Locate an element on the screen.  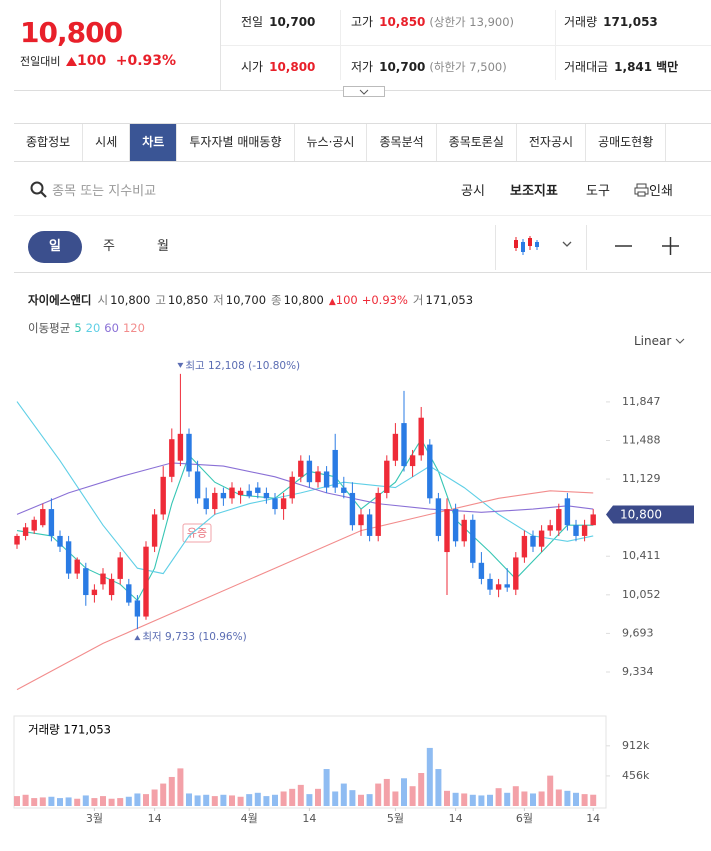
tab: 종목분석 is located at coordinates (402, 142).